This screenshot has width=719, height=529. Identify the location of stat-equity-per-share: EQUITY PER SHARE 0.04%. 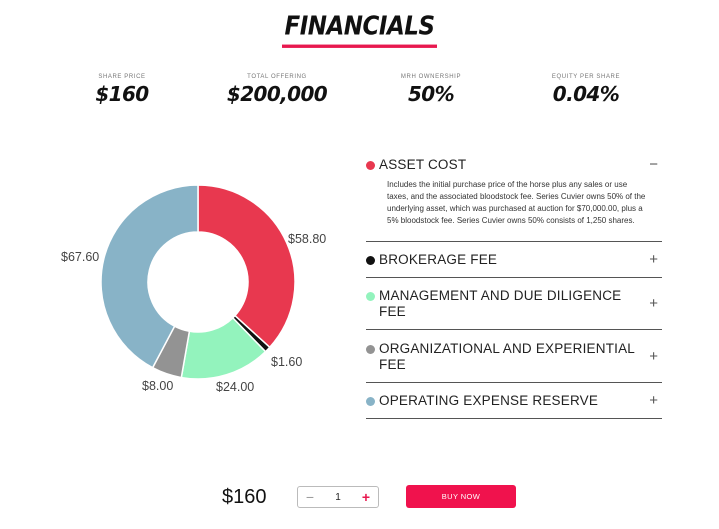
(586, 90).